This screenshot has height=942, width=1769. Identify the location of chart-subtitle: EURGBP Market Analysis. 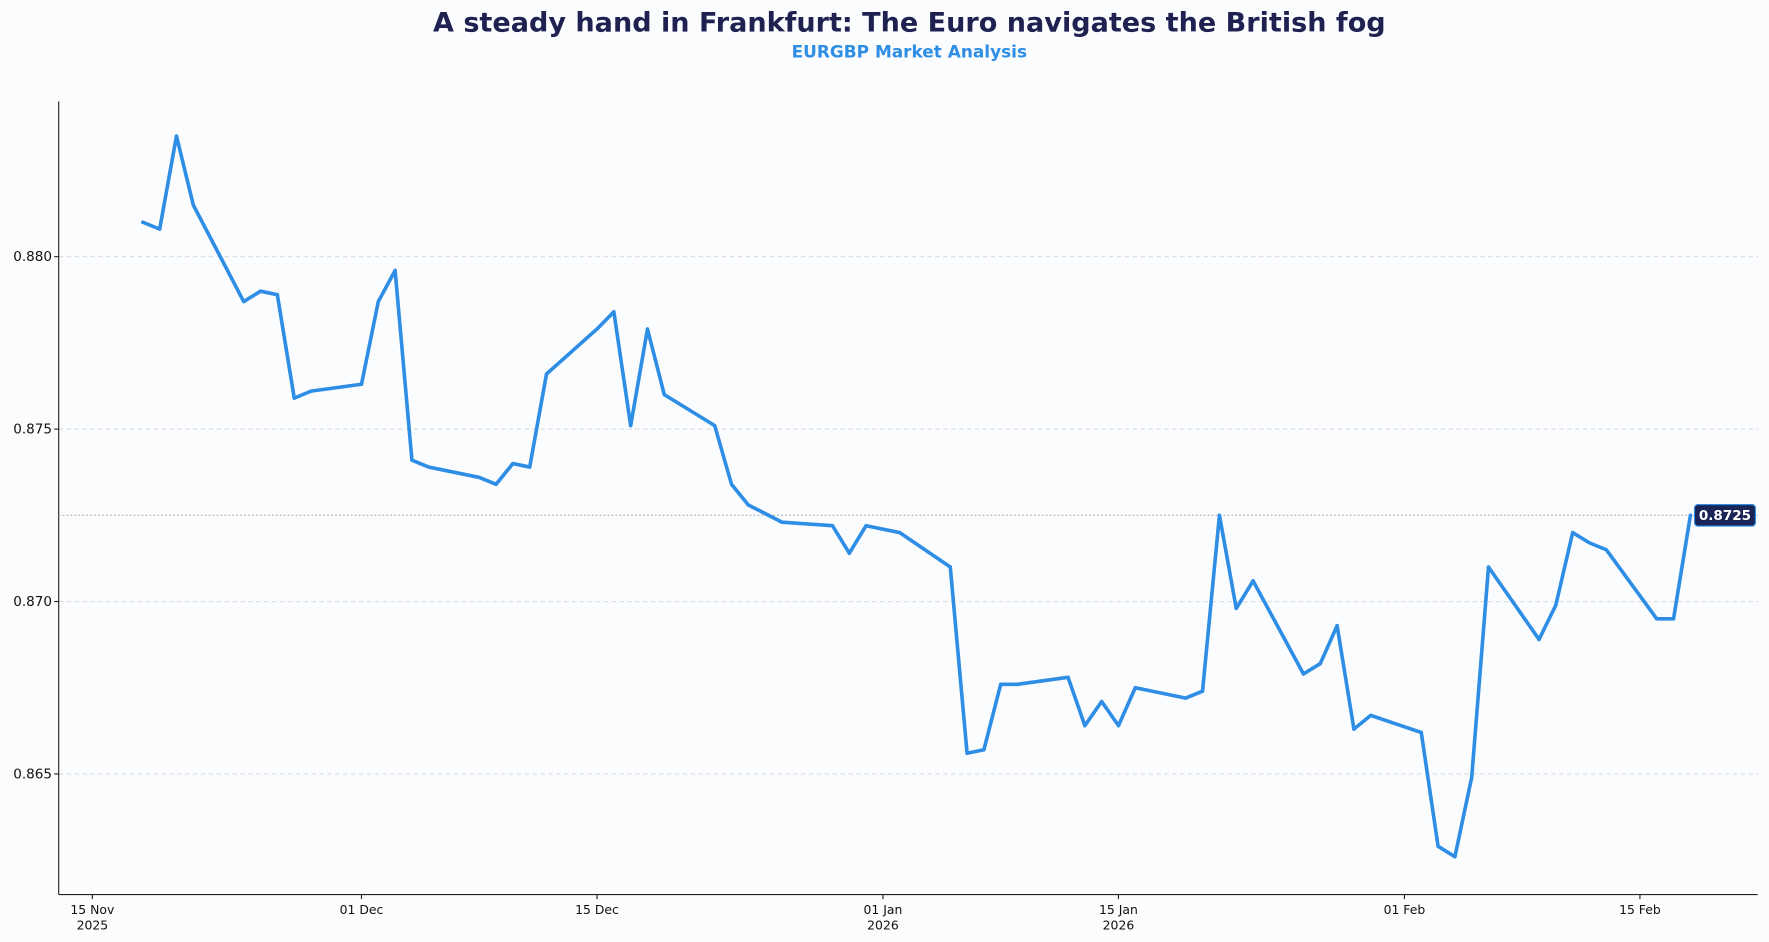
(909, 52).